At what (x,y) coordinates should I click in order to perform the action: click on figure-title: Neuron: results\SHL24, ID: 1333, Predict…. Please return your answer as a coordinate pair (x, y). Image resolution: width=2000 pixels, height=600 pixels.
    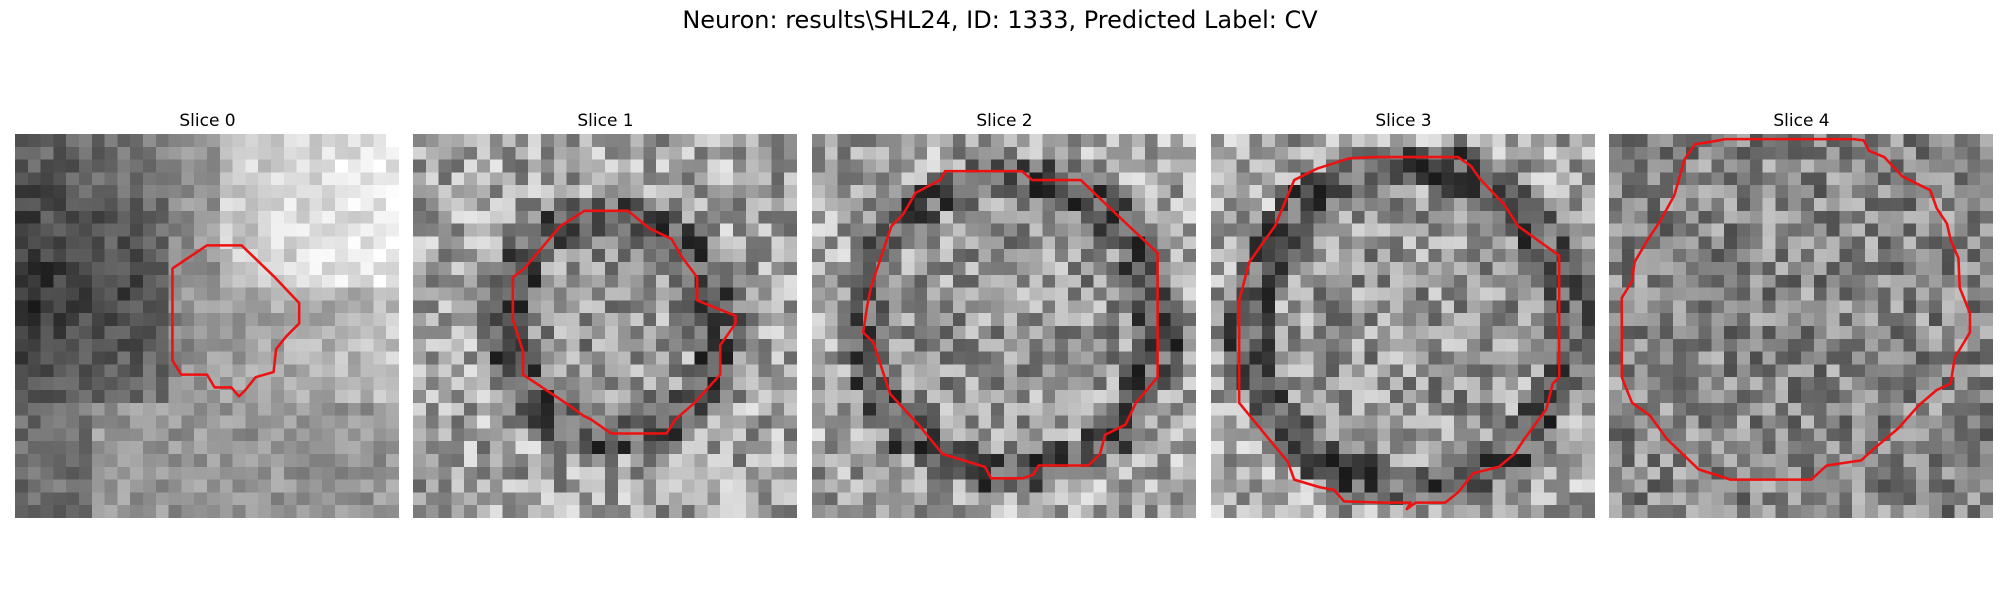
    Looking at the image, I should click on (1000, 20).